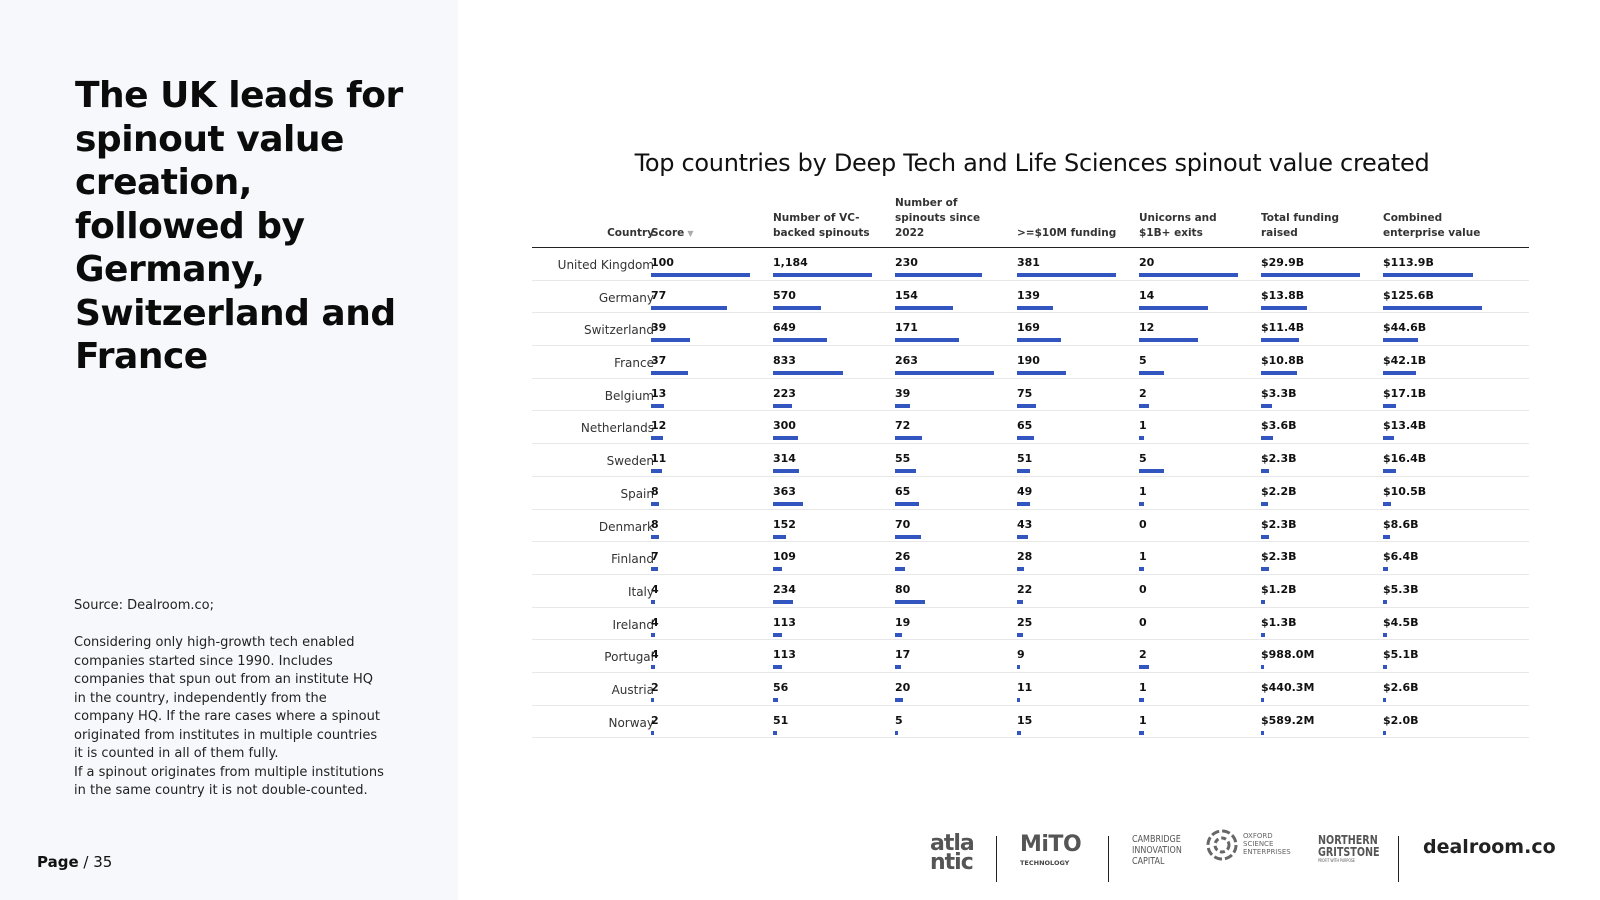 This screenshot has height=900, width=1600. Describe the element at coordinates (784, 361) in the screenshot. I see `cell-value: 833` at that location.